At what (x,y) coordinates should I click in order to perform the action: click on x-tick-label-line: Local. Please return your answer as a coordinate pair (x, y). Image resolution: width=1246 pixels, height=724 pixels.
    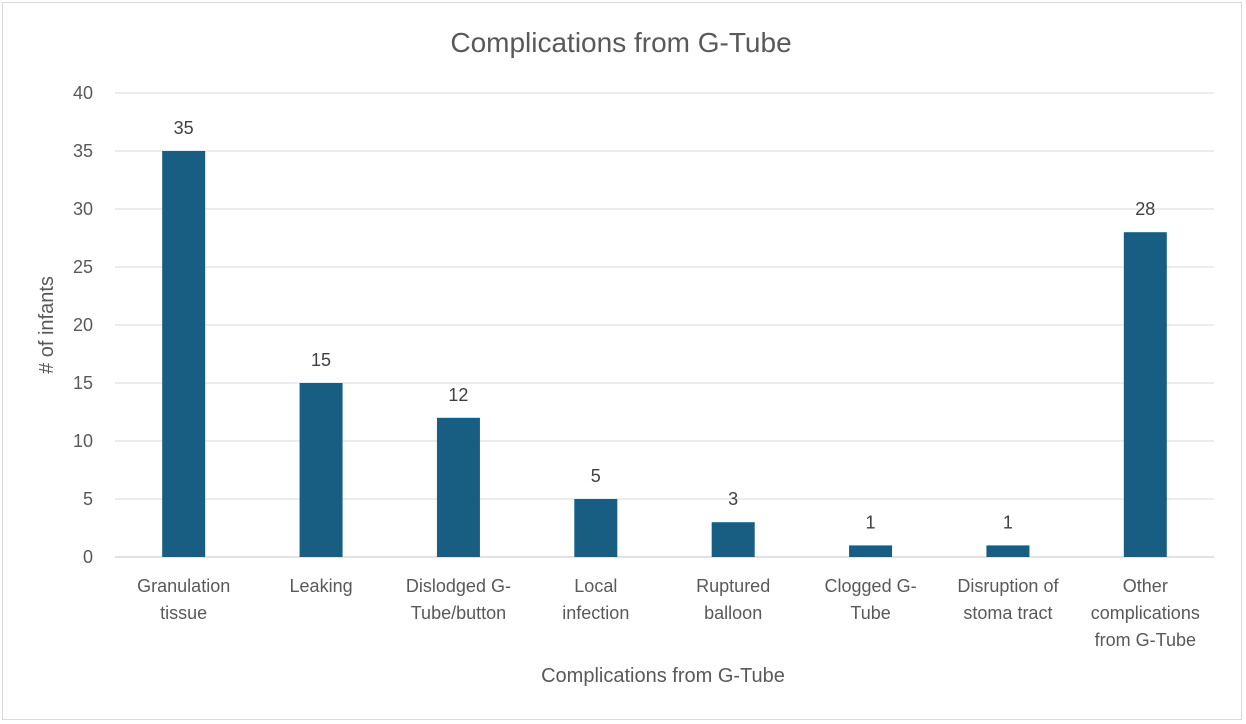
    Looking at the image, I should click on (595, 586).